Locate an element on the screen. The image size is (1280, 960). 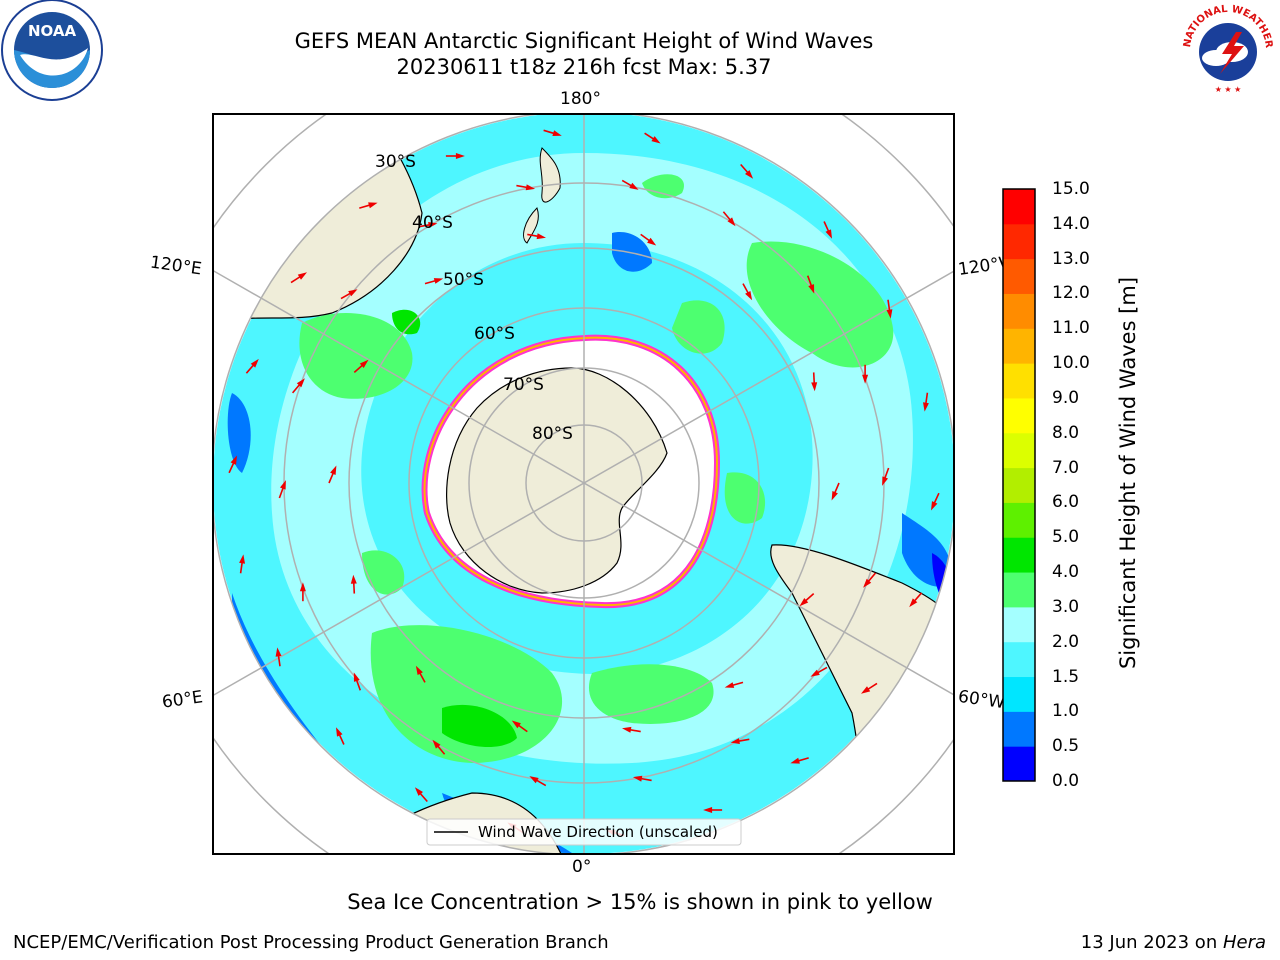
colorbar-tick-label: 1.5 is located at coordinates (1066, 676).